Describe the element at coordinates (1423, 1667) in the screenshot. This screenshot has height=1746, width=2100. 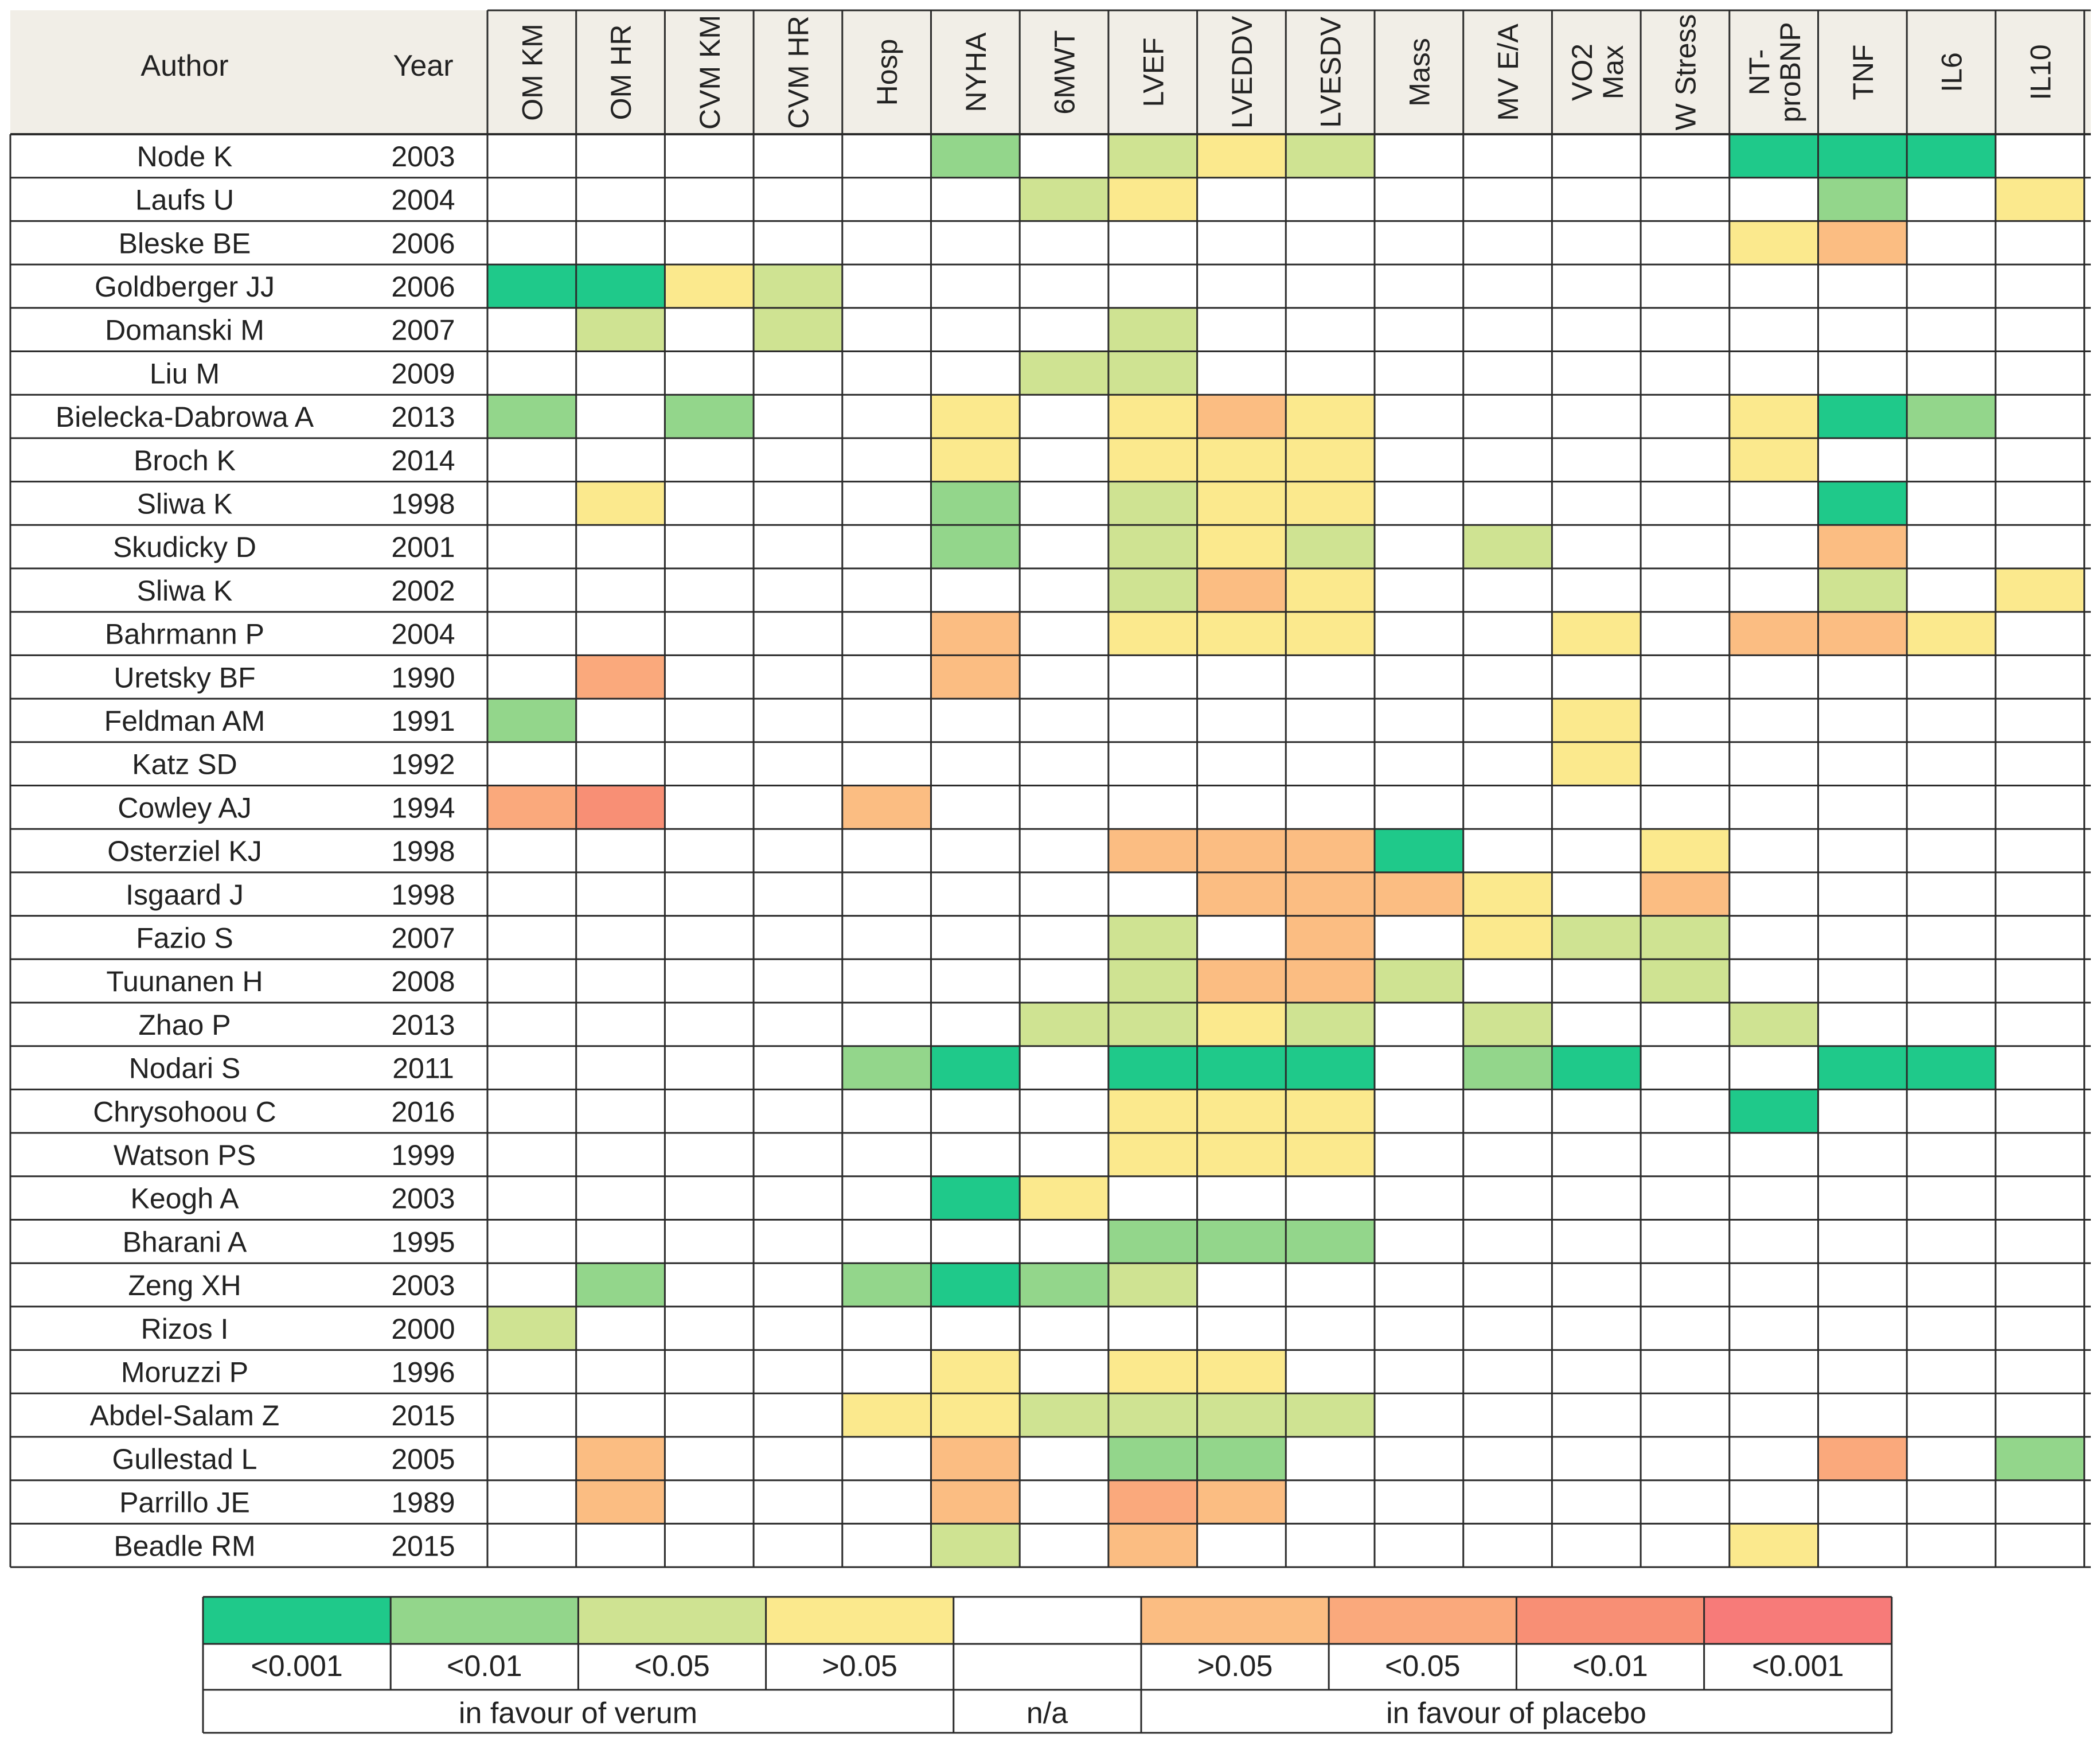
I see `legend-label: <0.05` at that location.